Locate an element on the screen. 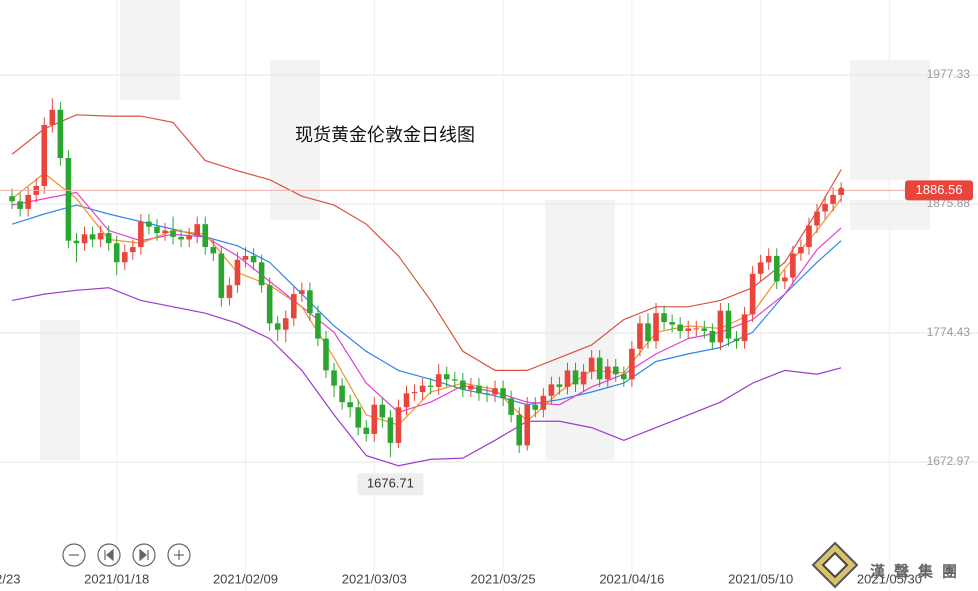 The width and height of the screenshot is (978, 591). prev-button is located at coordinates (109, 555).